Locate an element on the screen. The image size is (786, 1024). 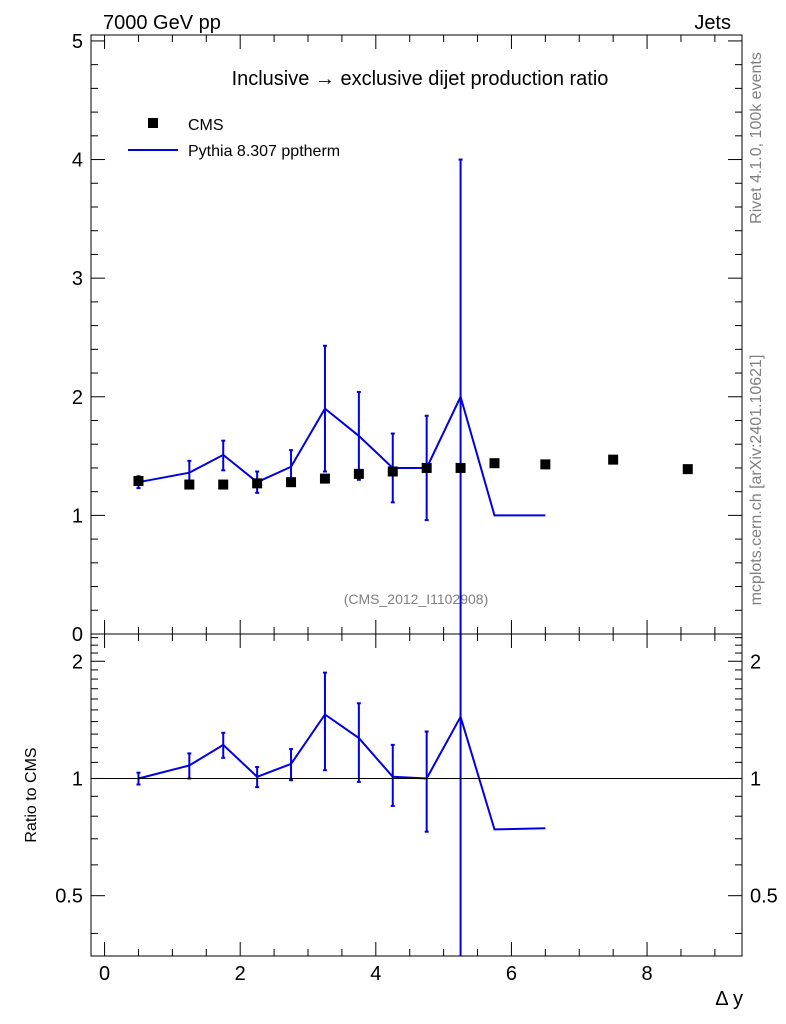
legend-label-cms: CMS is located at coordinates (206, 125).